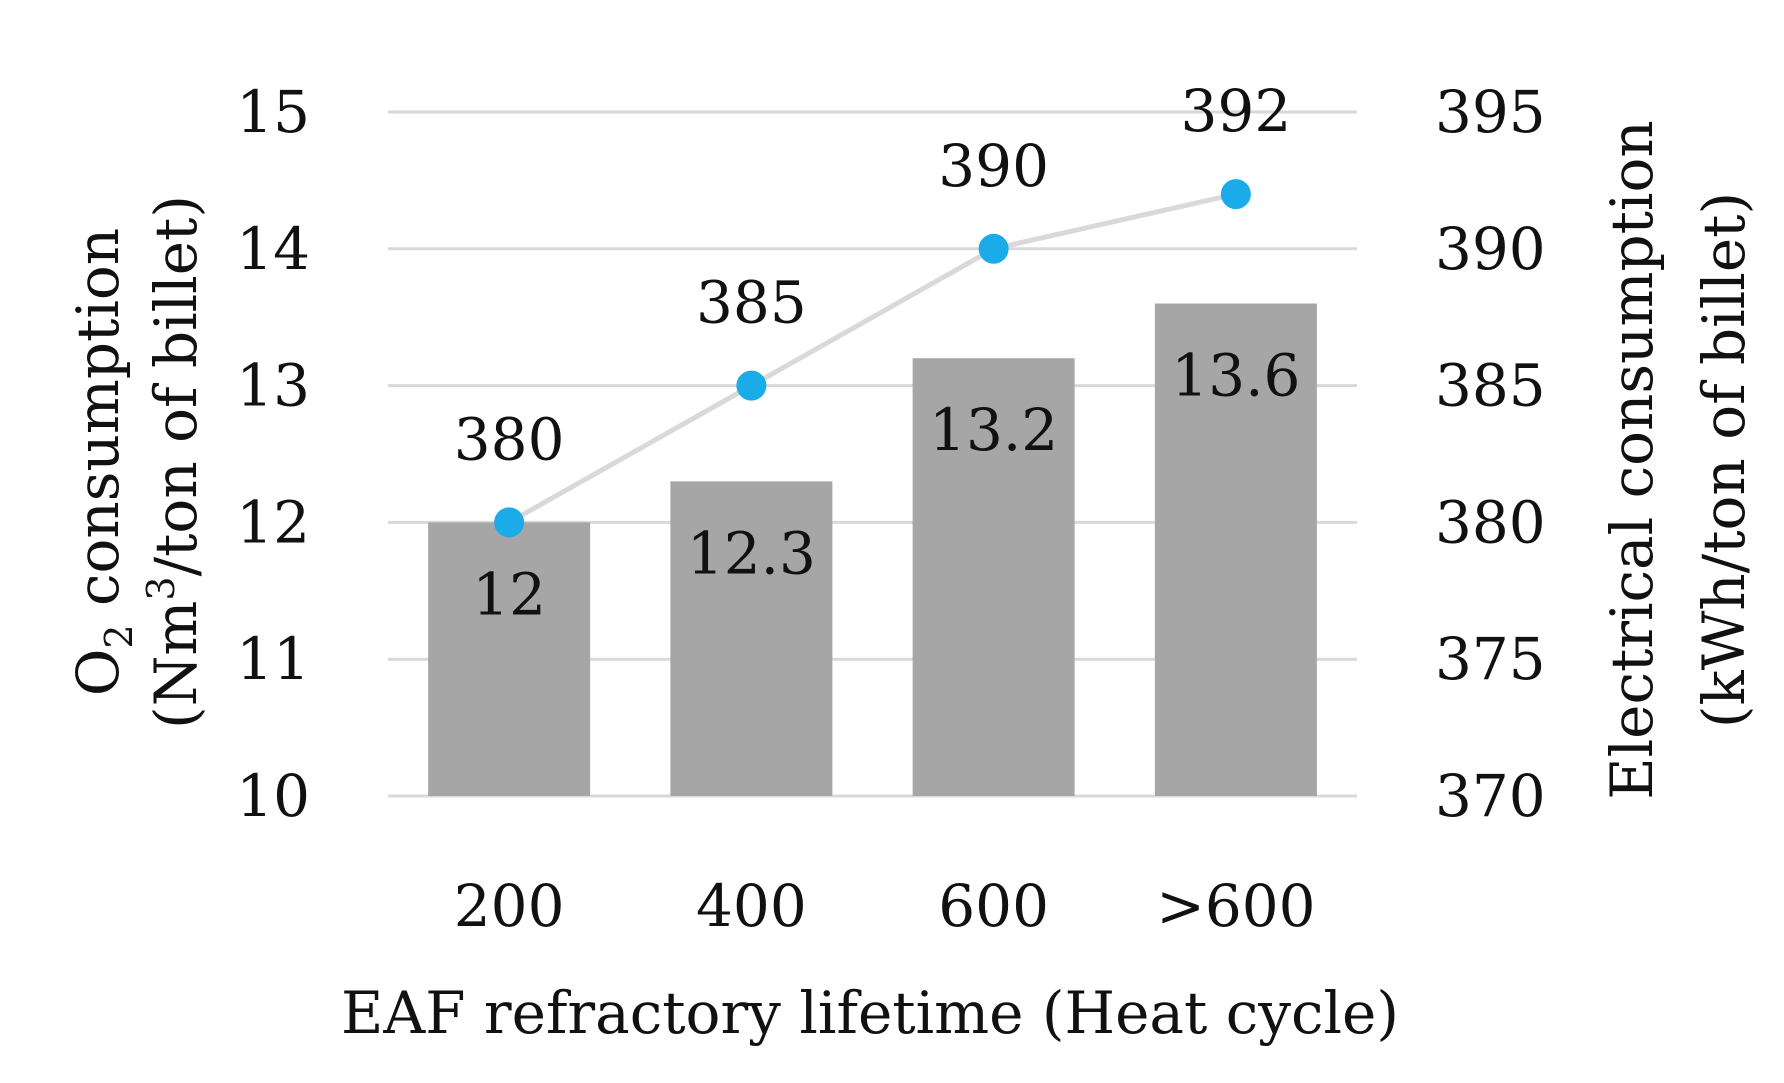  What do you see at coordinates (751, 906) in the screenshot?
I see `x-tick-label: 400` at bounding box center [751, 906].